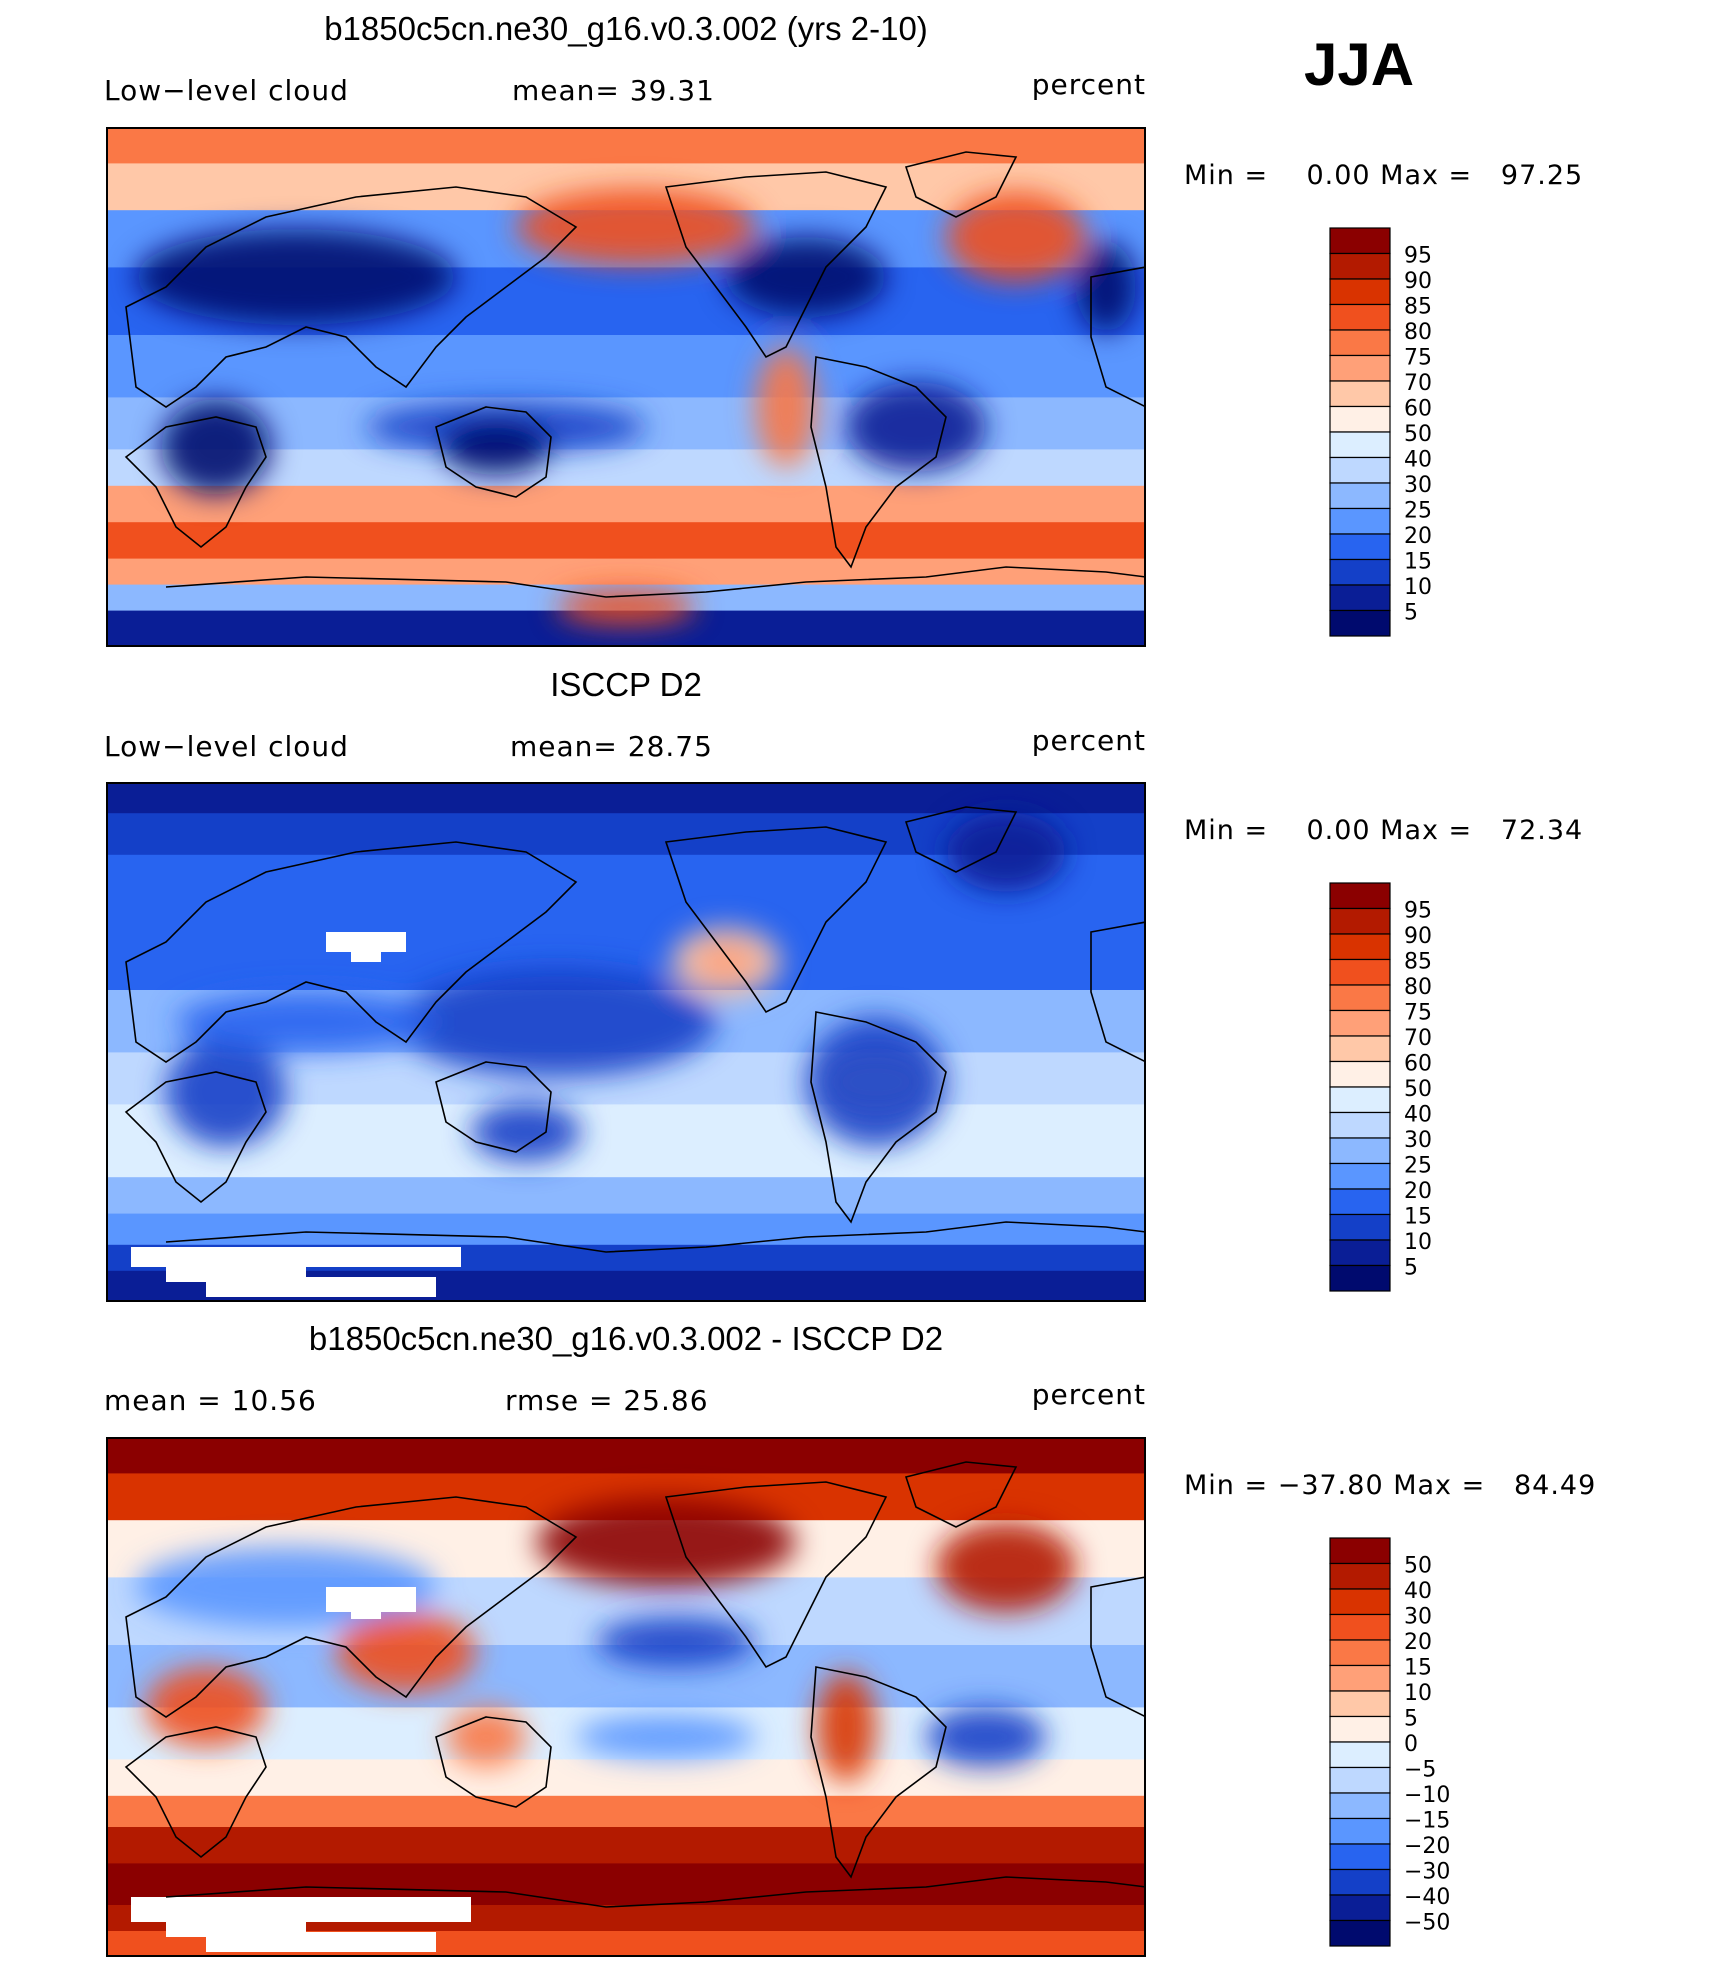  What do you see at coordinates (1418, 1591) in the screenshot?
I see `colorbar-tick-label: 40` at bounding box center [1418, 1591].